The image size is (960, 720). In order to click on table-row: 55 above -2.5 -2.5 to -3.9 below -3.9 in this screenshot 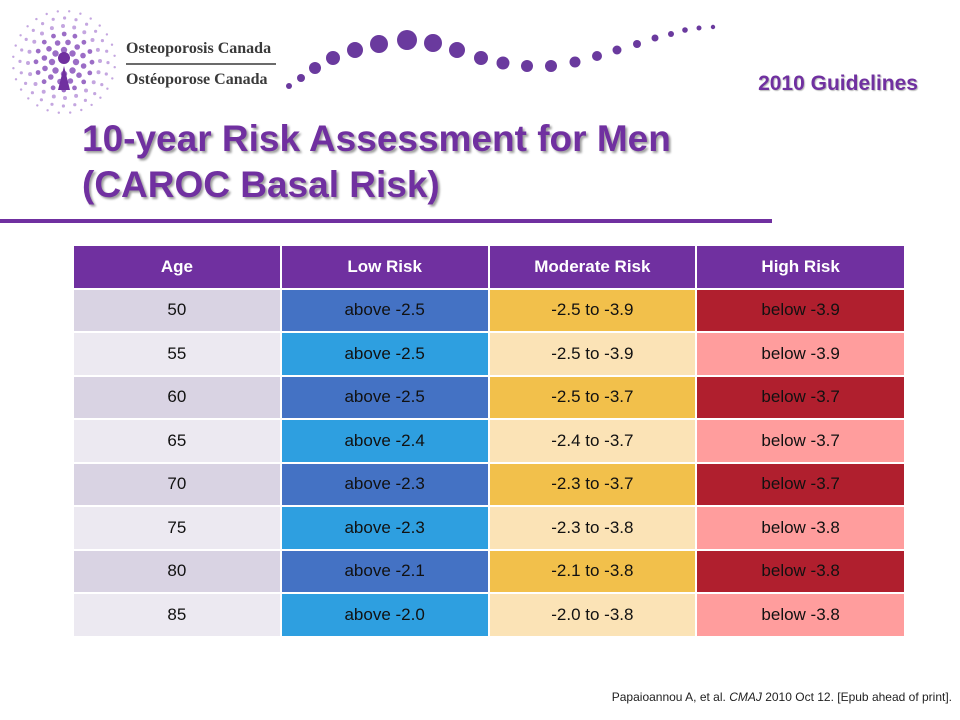, I will do `click(488, 353)`.